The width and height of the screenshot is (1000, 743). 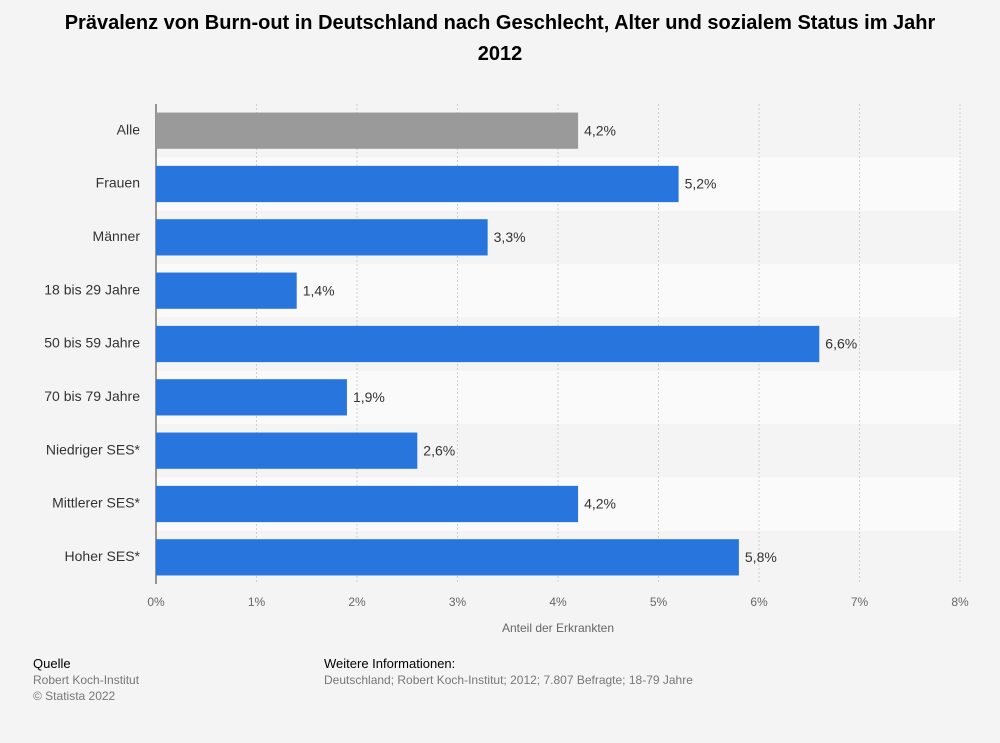 What do you see at coordinates (759, 602) in the screenshot?
I see `x-tick-label: 6%` at bounding box center [759, 602].